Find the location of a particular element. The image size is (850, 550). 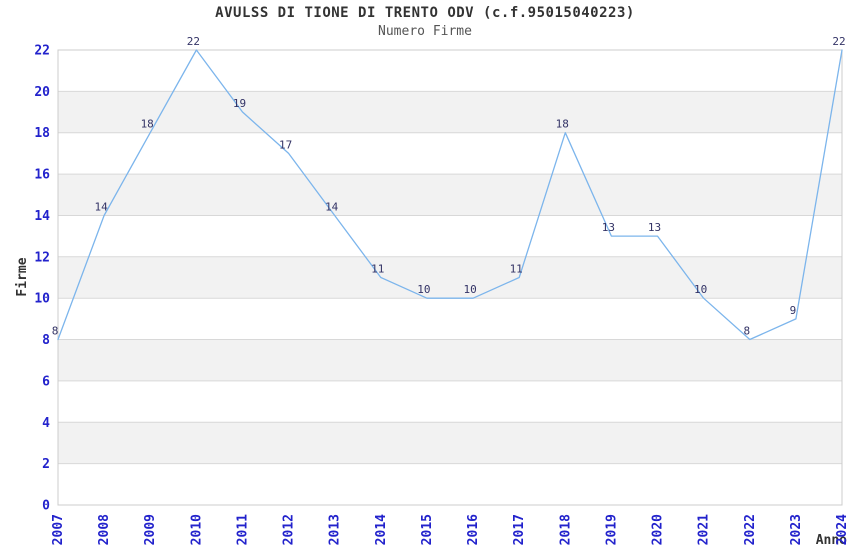

y-tick-label: 10 is located at coordinates (42, 299).